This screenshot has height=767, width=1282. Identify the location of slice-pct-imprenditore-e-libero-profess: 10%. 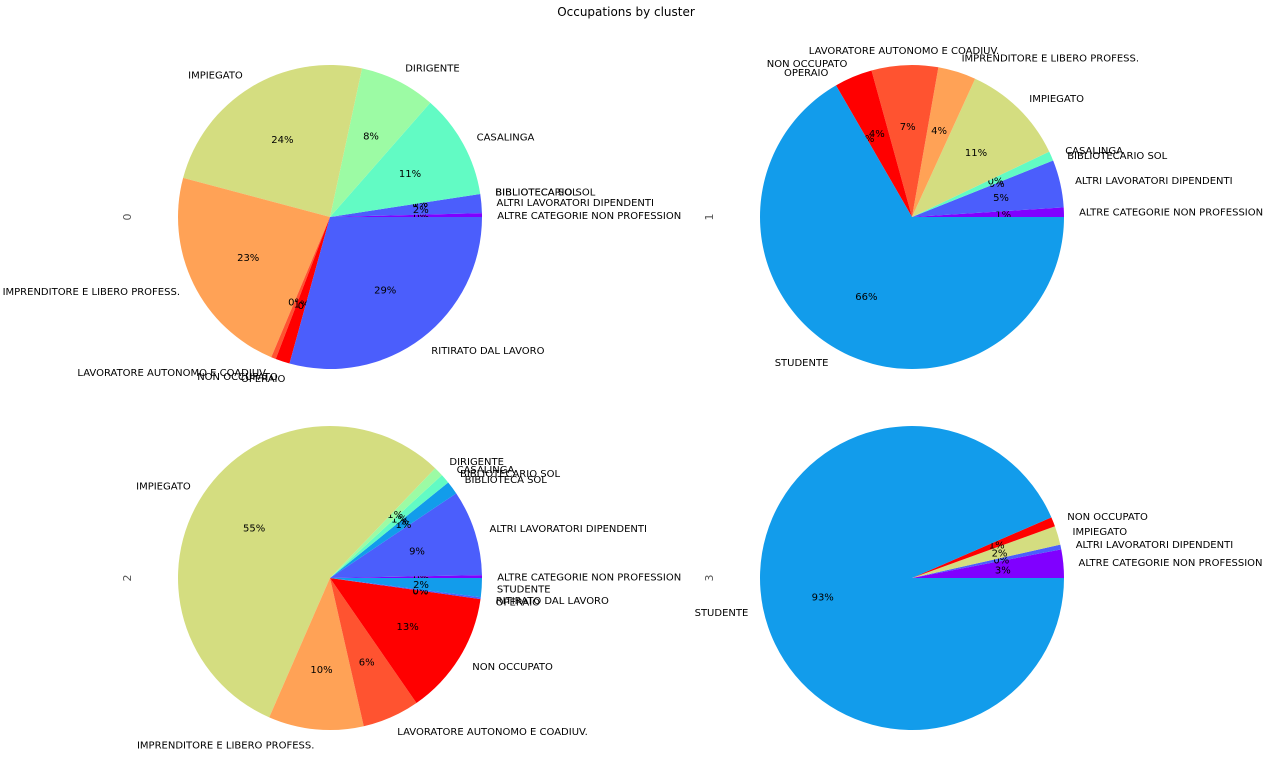
(321, 670).